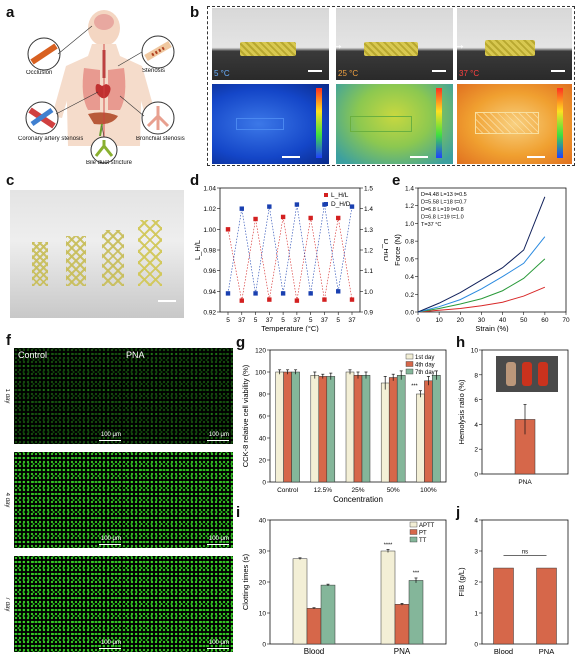 The height and width of the screenshot is (664, 579). Describe the element at coordinates (103, 118) in the screenshot. I see `liver-shape` at that location.